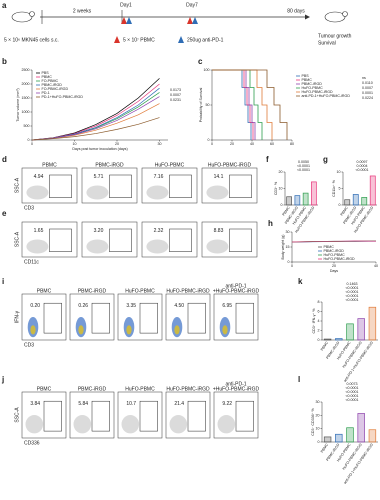  Describe the element at coordinates (276, 188) in the screenshot. I see `y-axis-label: CD3⁺ %` at that location.